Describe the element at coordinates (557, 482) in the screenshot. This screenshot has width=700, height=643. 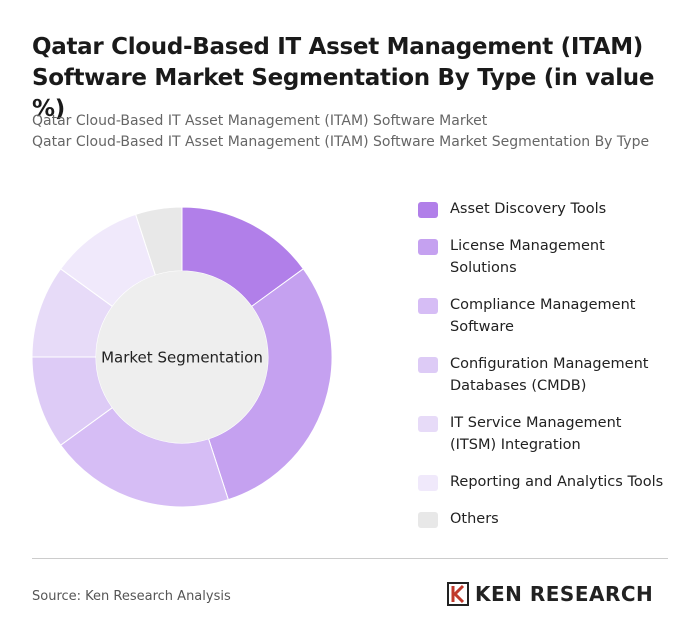
I see `legend-label: Reporting and Analytics Tools` at that location.